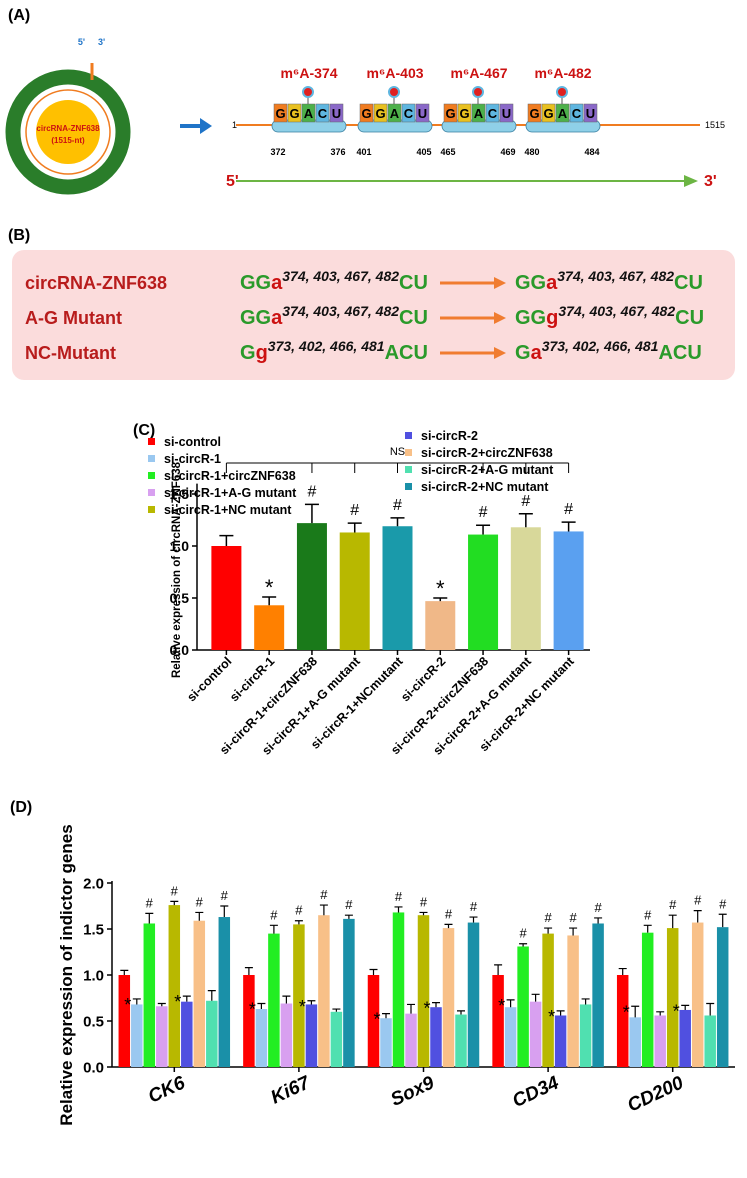  Describe the element at coordinates (192, 442) in the screenshot. I see `legend-label: si-control` at that location.